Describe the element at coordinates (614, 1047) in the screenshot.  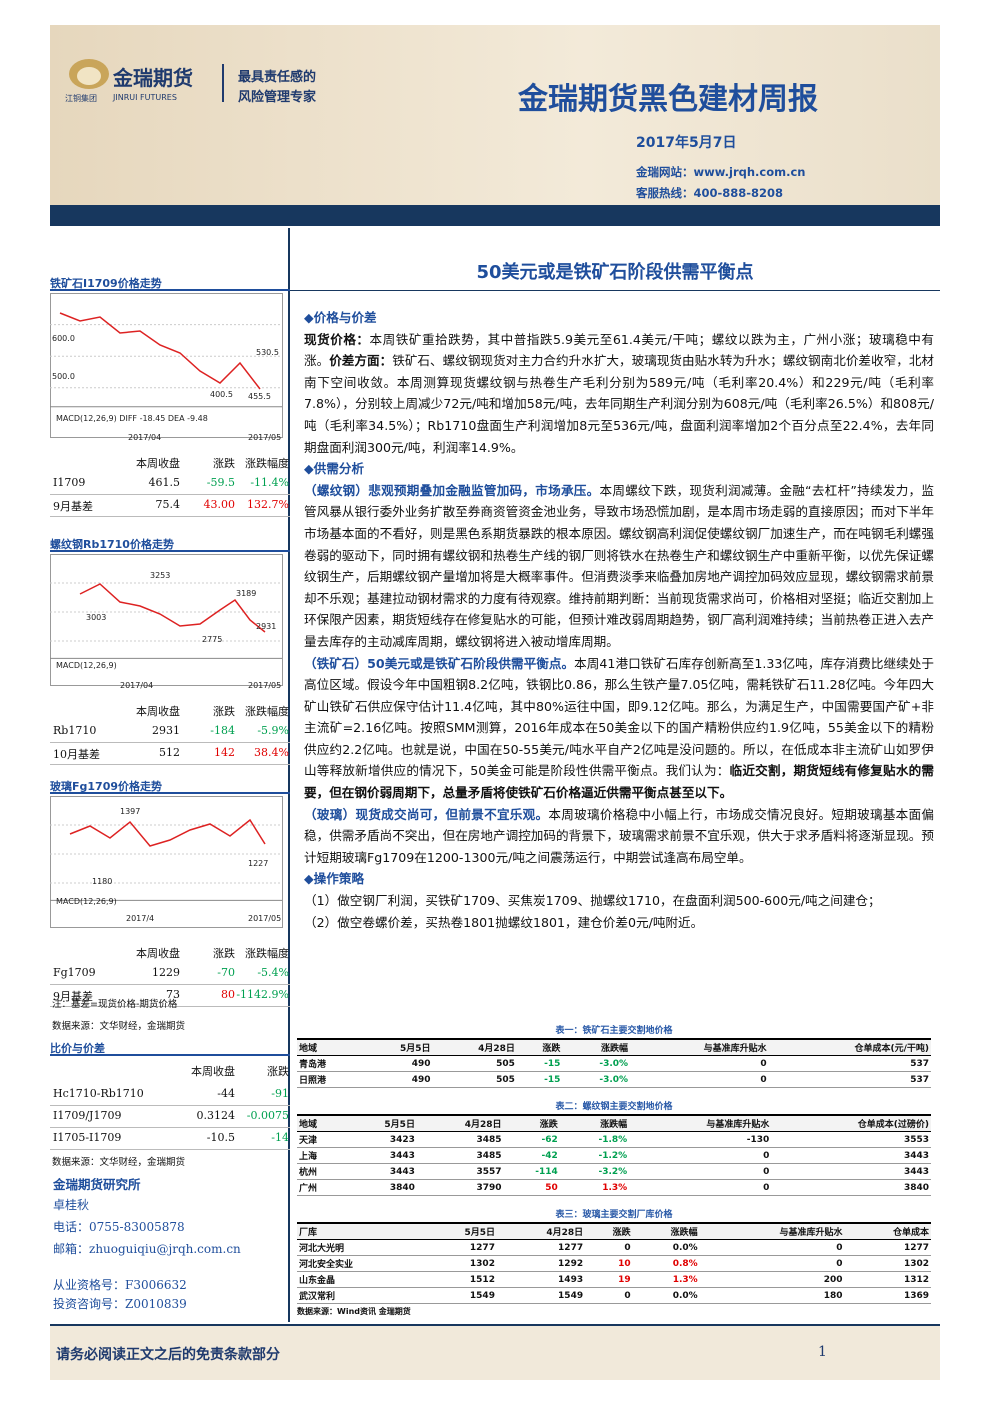
I see `header-row: 地域 5月5日 4月28日 涨跌 涨跌幅 与基准库升贴水 仓单成本(元/干吨)` at that location.